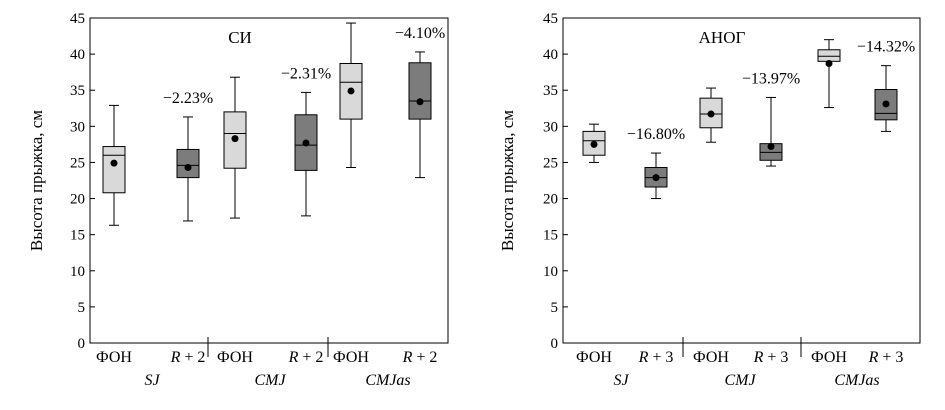  I want to click on change-label: −14.32%, so click(886, 47).